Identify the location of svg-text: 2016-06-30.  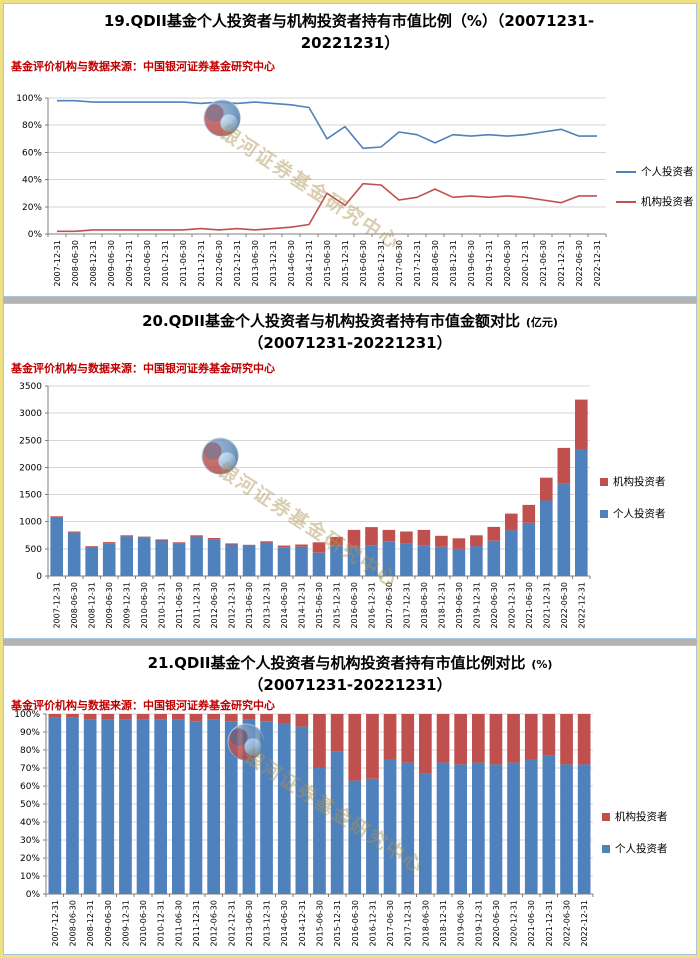
(363, 263).